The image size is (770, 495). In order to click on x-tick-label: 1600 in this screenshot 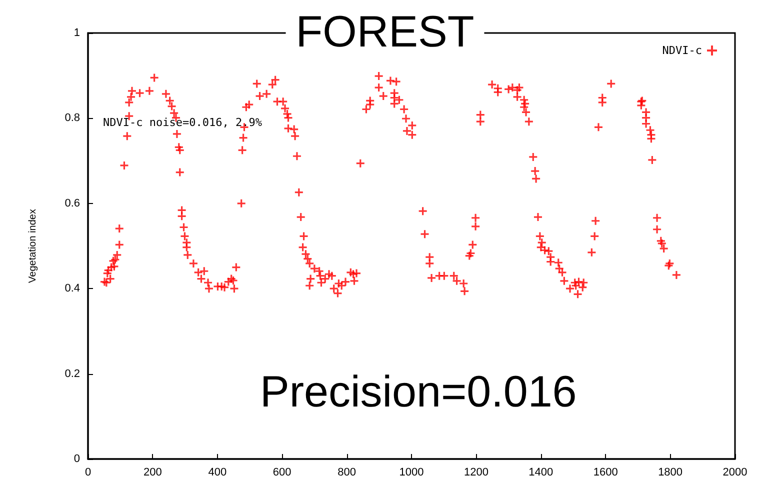, I will do `click(605, 472)`.